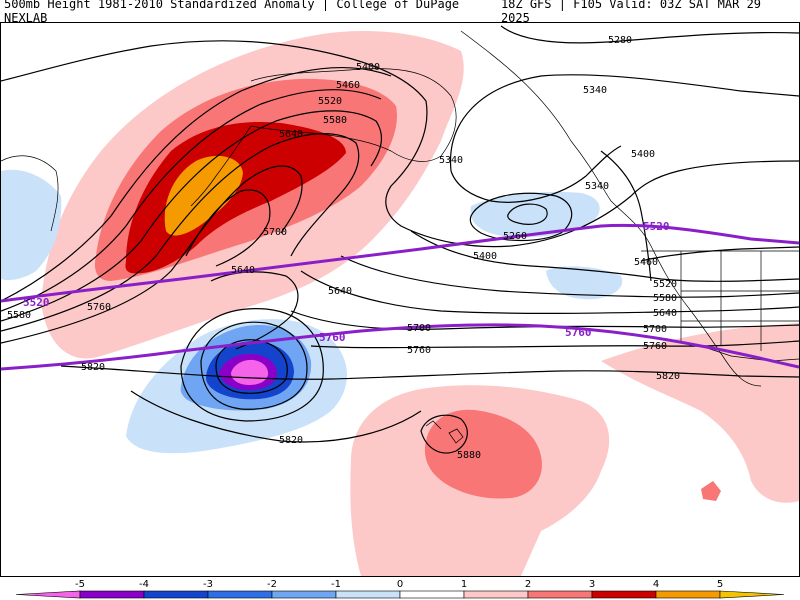  What do you see at coordinates (368, 67) in the screenshot?
I see `label-5400-north: 5400` at bounding box center [368, 67].